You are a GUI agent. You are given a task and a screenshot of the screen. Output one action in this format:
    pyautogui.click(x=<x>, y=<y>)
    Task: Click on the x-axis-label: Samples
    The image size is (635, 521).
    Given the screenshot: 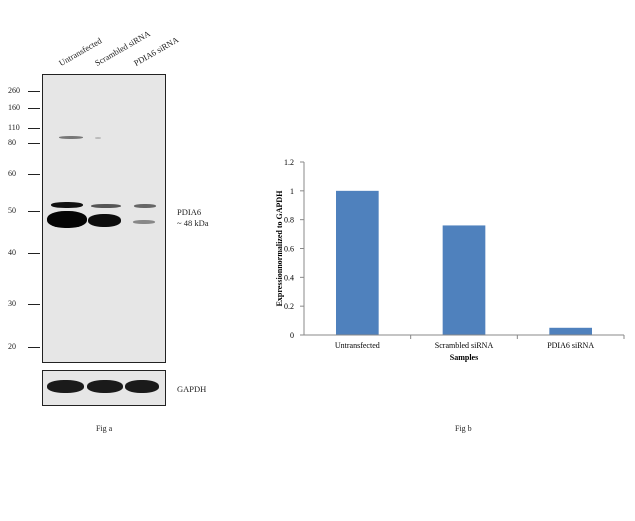 What is the action you would take?
    pyautogui.click(x=464, y=357)
    